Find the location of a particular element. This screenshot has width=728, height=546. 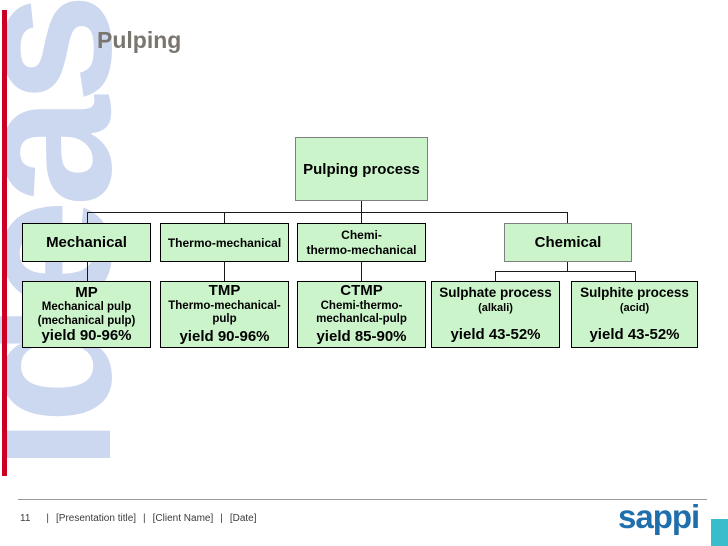

node-label: Mechanical is located at coordinates (86, 242).